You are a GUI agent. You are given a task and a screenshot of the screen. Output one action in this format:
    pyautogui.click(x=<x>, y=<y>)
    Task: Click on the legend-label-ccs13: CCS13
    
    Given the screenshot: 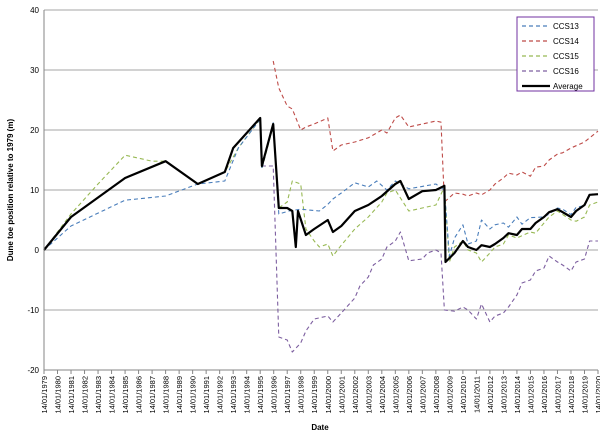 What is the action you would take?
    pyautogui.click(x=566, y=26)
    